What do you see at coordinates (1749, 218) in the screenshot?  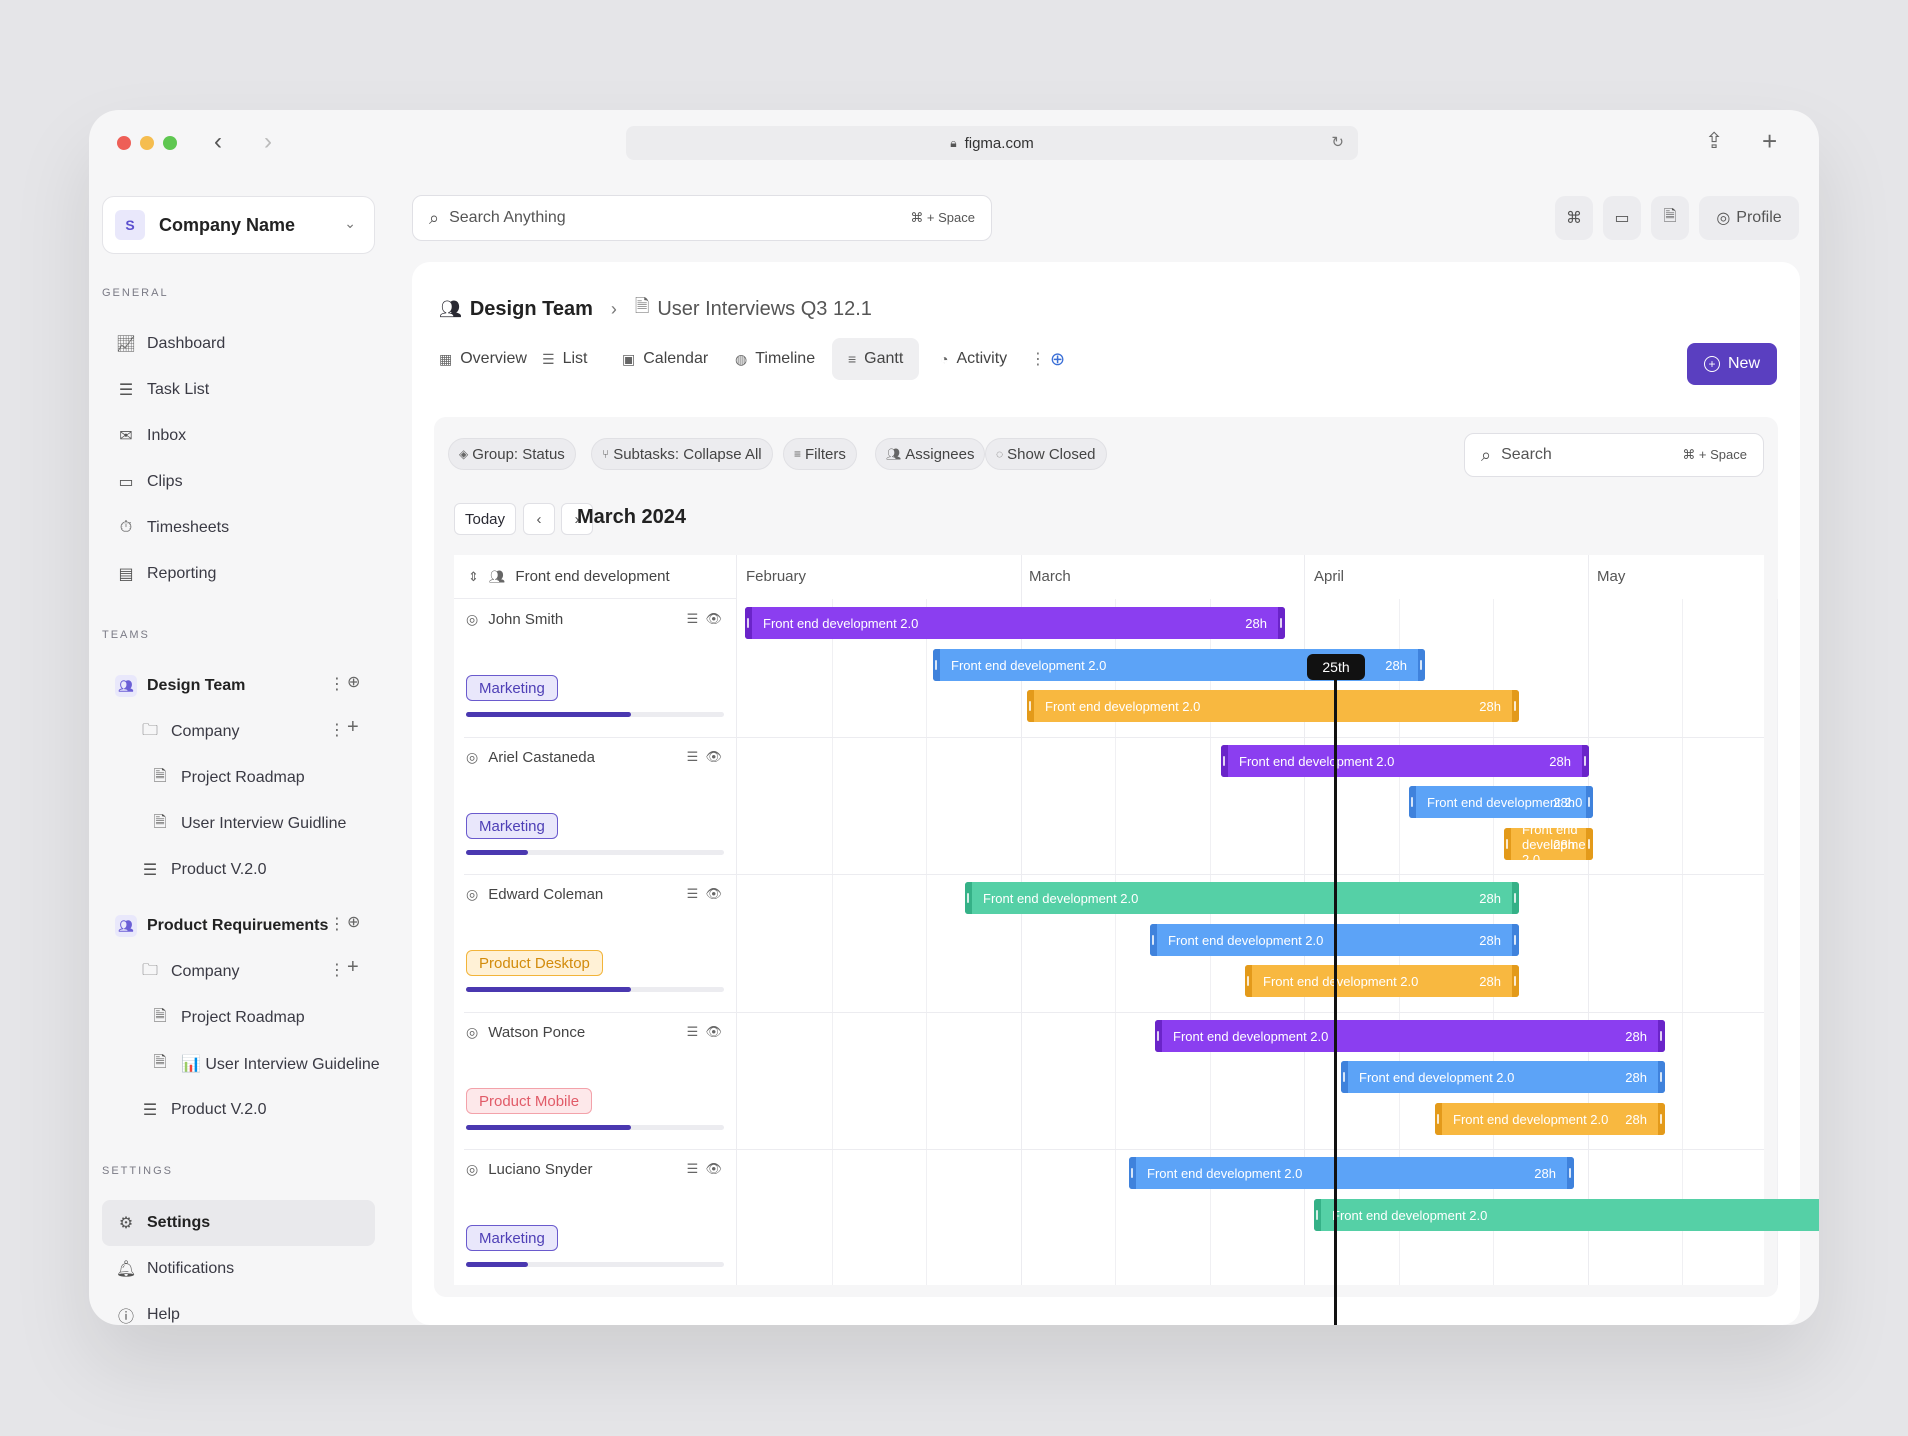 I see `profile-button: ◎ Profile` at bounding box center [1749, 218].